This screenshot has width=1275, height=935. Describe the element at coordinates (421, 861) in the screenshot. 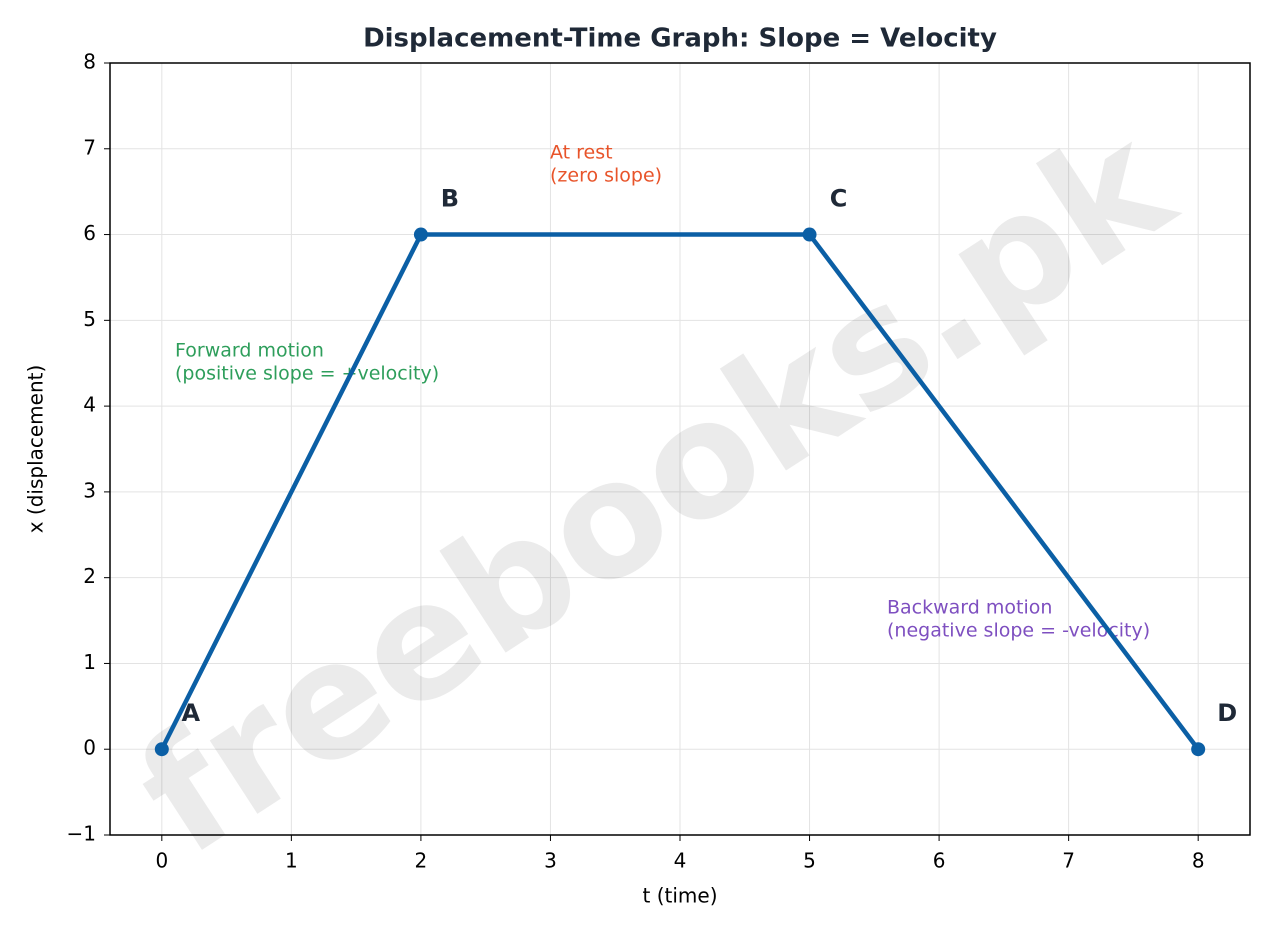

I see `x-tick-label: 2` at that location.